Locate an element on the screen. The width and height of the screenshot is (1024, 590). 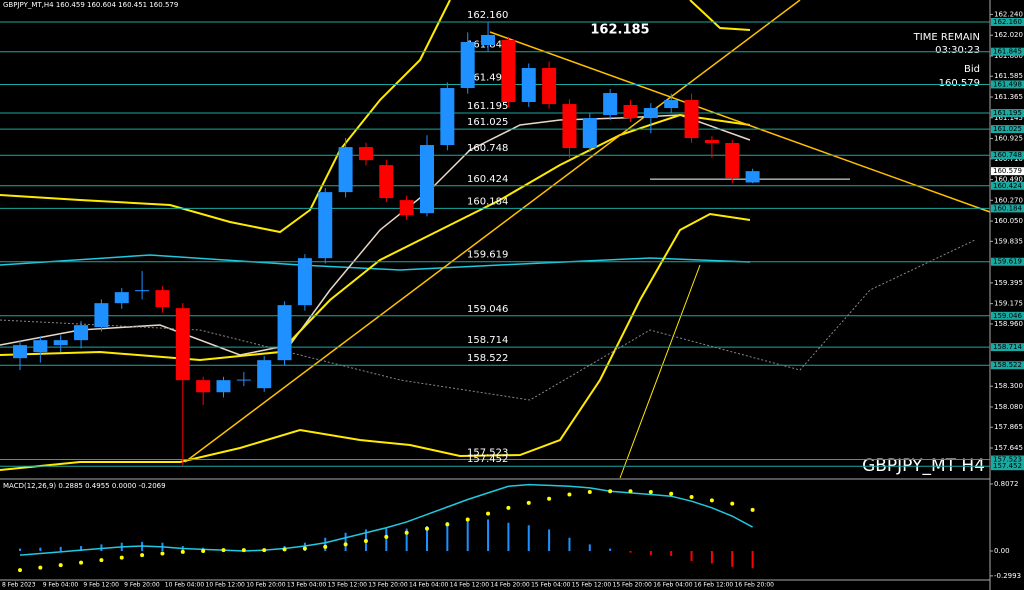
level-axis-label: 158.714 is located at coordinates (1007, 347).